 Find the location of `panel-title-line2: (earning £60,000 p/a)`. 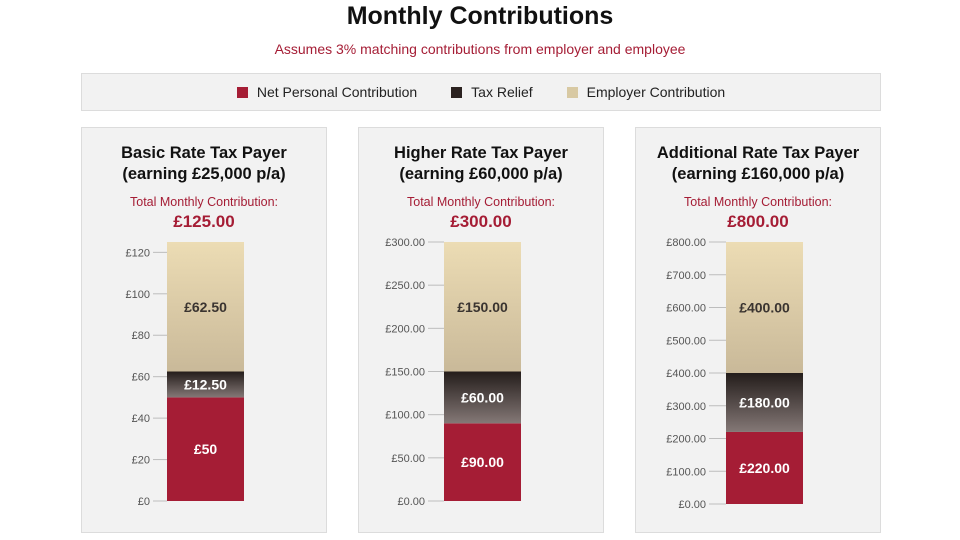

panel-title-line2: (earning £60,000 p/a) is located at coordinates (481, 174).